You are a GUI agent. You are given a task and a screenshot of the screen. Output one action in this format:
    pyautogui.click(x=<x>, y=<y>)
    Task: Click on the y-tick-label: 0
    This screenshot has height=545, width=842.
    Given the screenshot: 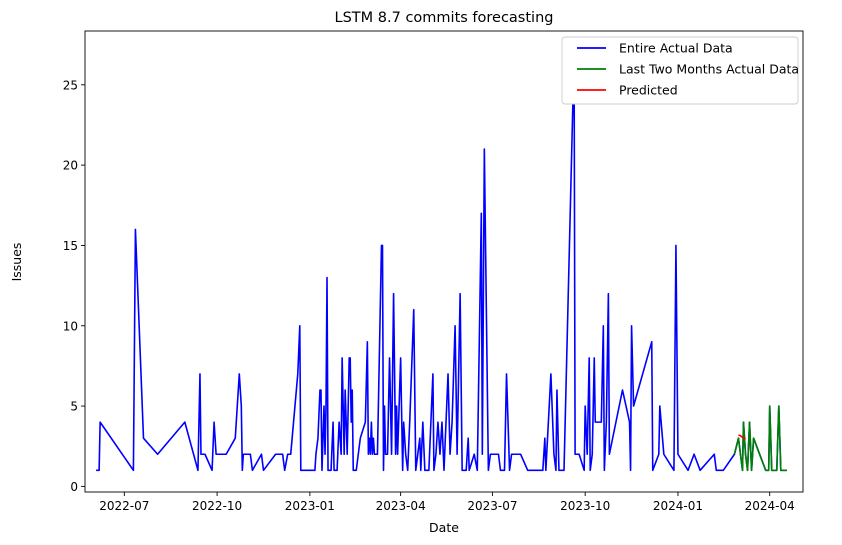 What is the action you would take?
    pyautogui.click(x=74, y=487)
    